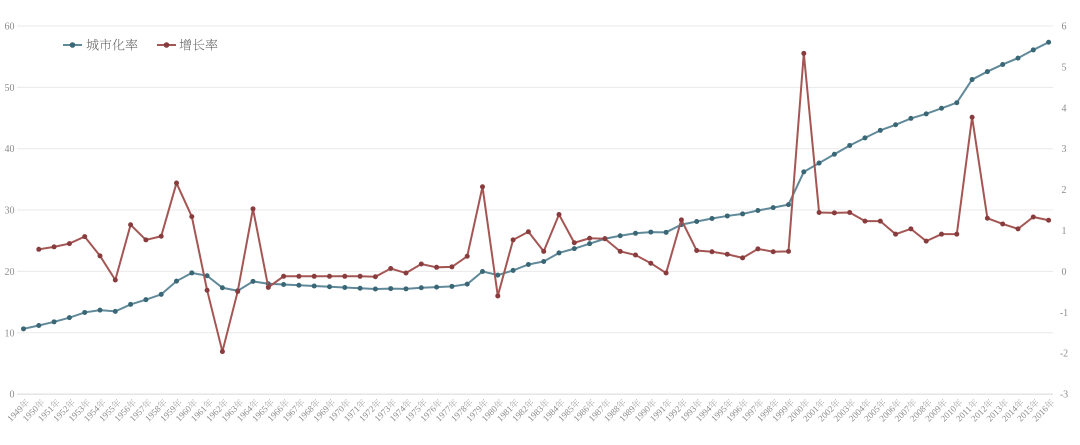 This screenshot has height=445, width=1080. I want to click on svg-text: 10, so click(10, 333).